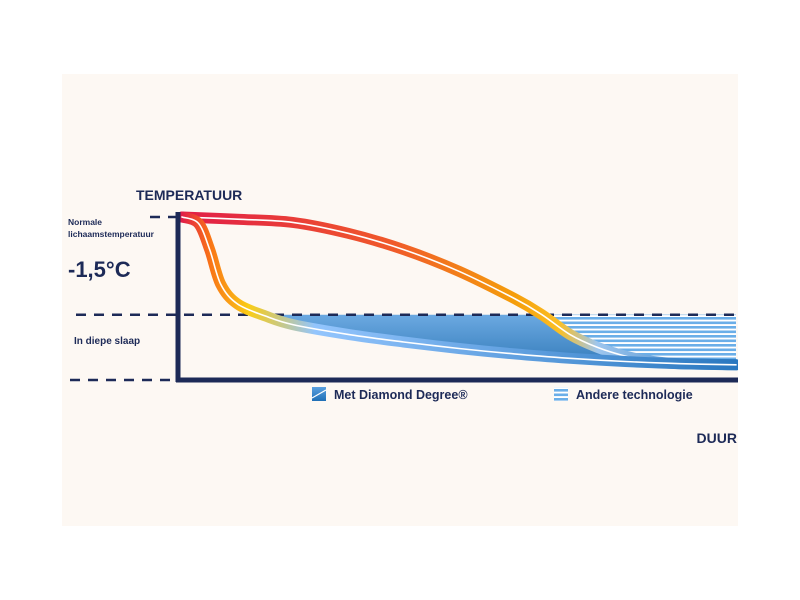  Describe the element at coordinates (189, 195) in the screenshot. I see `y-axis-title: TEMPERATUUR` at that location.